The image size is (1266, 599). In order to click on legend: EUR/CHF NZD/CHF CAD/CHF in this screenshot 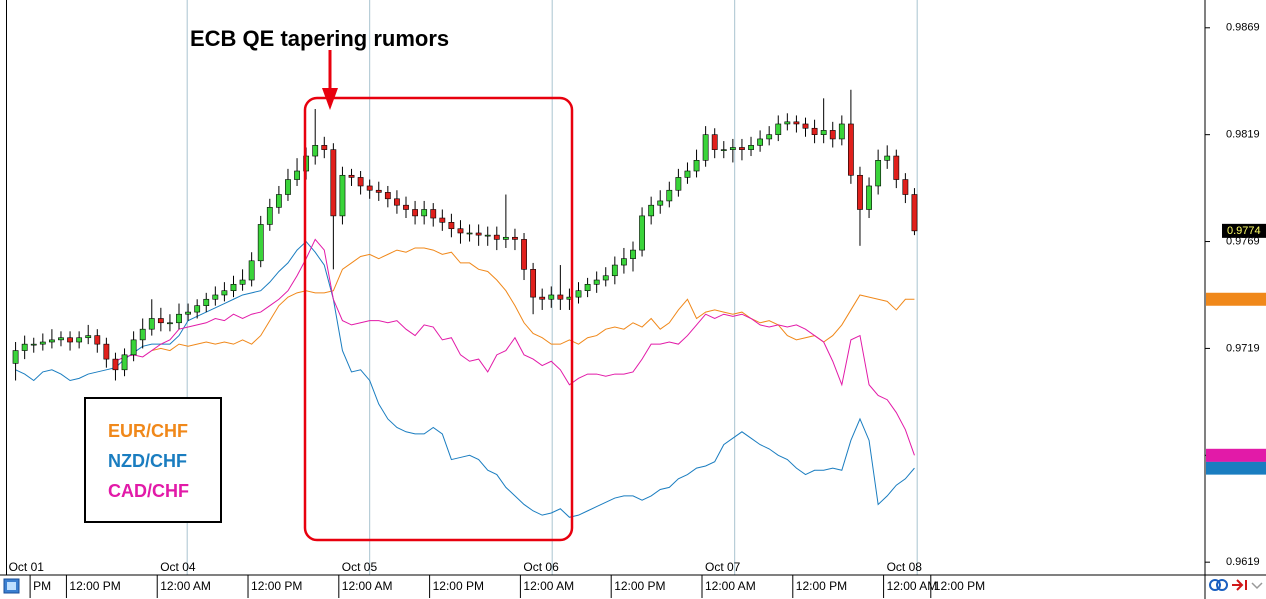, I will do `click(153, 460)`.